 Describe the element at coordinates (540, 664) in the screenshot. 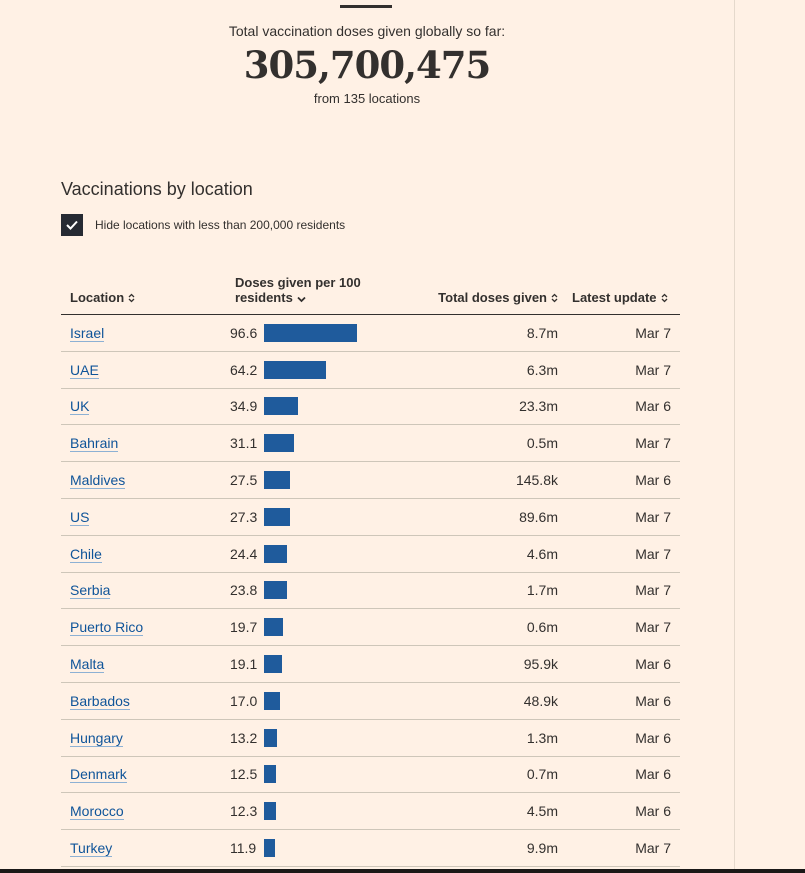

I see `cell-total-doses: 95.9k` at that location.